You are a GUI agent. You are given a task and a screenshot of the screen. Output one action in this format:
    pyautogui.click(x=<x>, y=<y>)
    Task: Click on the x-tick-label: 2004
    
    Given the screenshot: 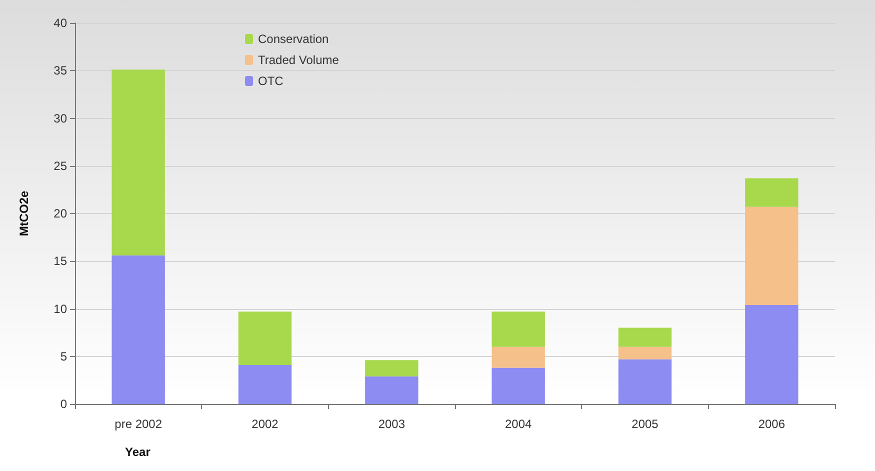 What is the action you would take?
    pyautogui.click(x=518, y=424)
    